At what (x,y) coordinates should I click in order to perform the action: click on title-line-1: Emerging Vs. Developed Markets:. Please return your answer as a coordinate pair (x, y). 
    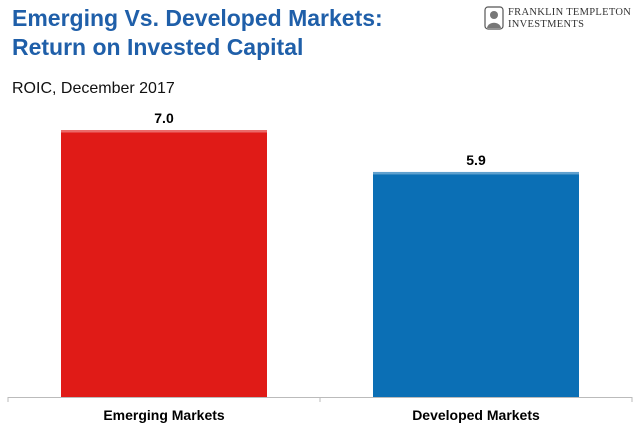
    Looking at the image, I should click on (197, 18).